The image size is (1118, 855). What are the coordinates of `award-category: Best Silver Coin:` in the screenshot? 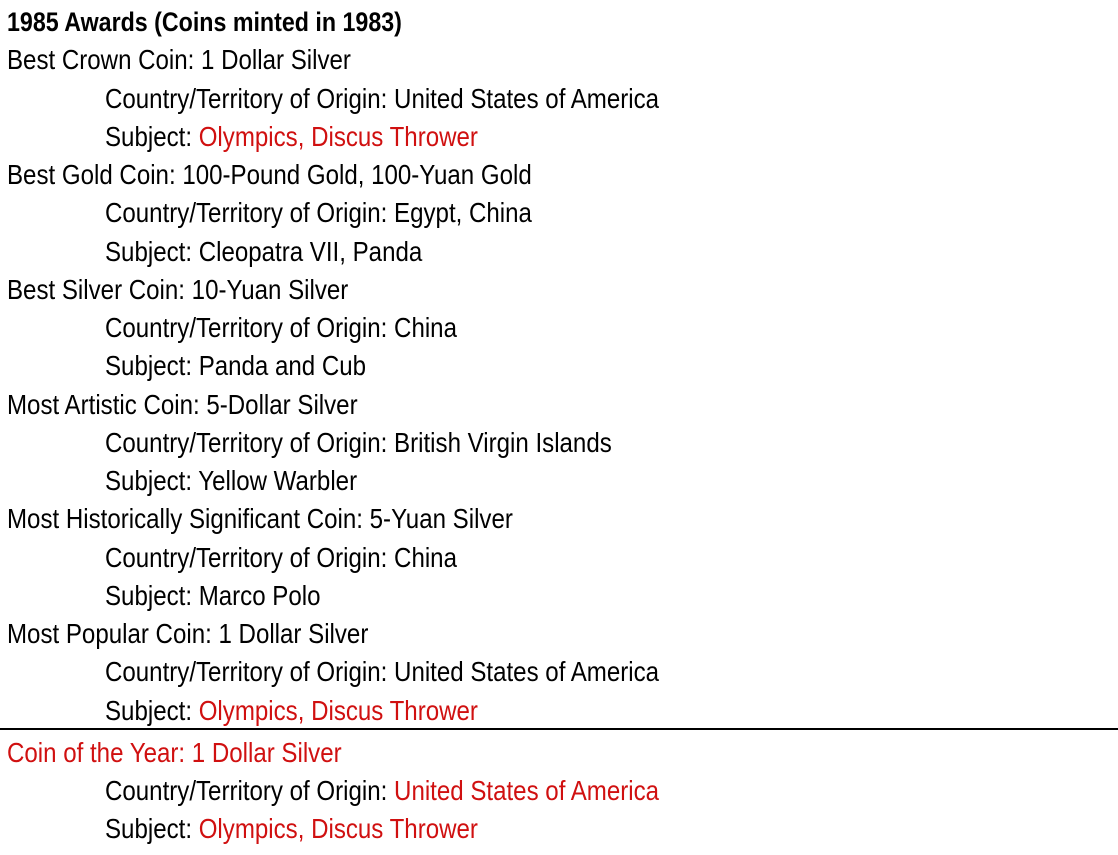 It's located at (99, 289).